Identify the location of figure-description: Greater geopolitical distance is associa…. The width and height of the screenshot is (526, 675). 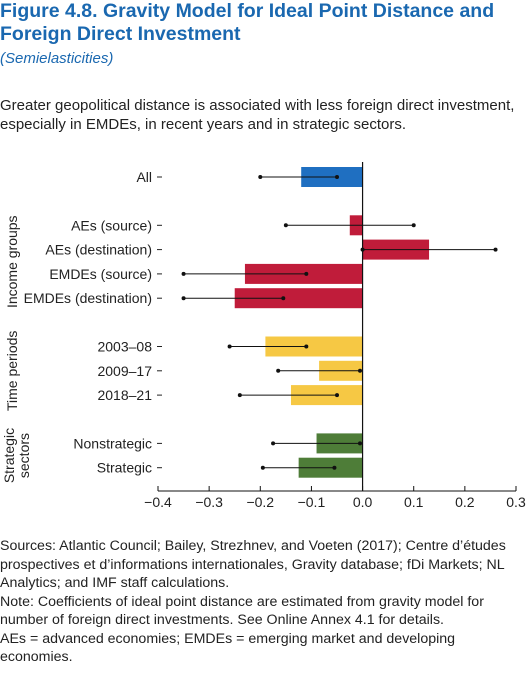
(257, 115).